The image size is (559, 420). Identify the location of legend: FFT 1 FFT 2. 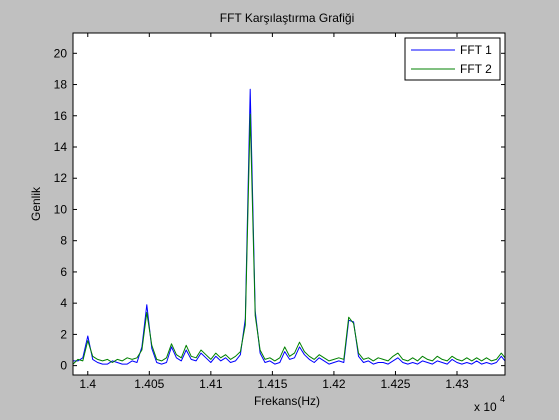
(452, 59).